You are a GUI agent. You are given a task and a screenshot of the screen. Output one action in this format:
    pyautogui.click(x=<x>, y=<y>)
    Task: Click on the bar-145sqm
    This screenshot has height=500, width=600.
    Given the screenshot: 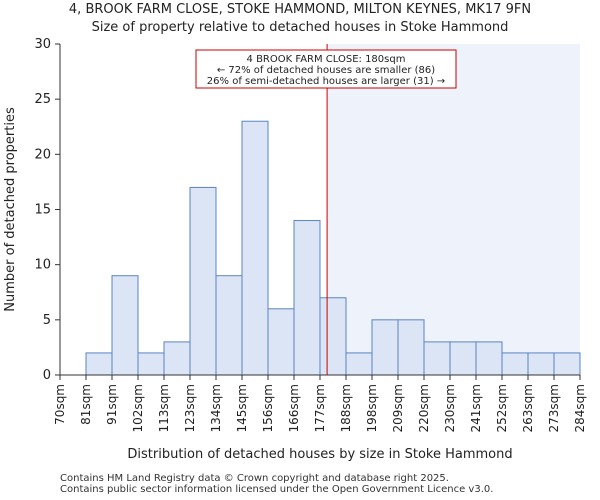 What is the action you would take?
    pyautogui.click(x=255, y=248)
    